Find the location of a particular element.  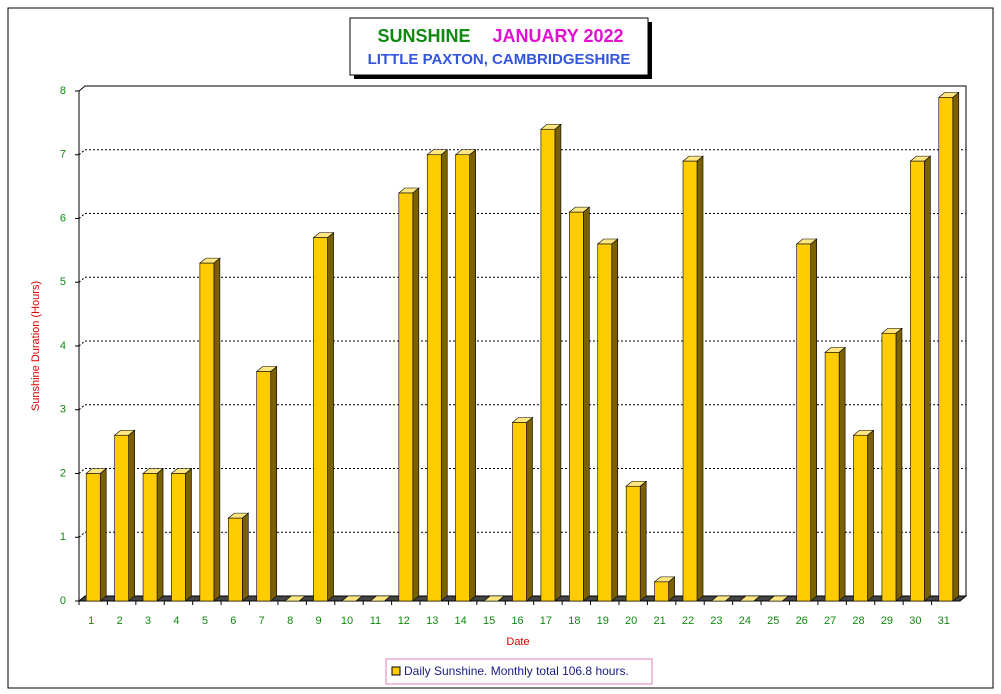

x-tick-label: 16 is located at coordinates (517, 621).